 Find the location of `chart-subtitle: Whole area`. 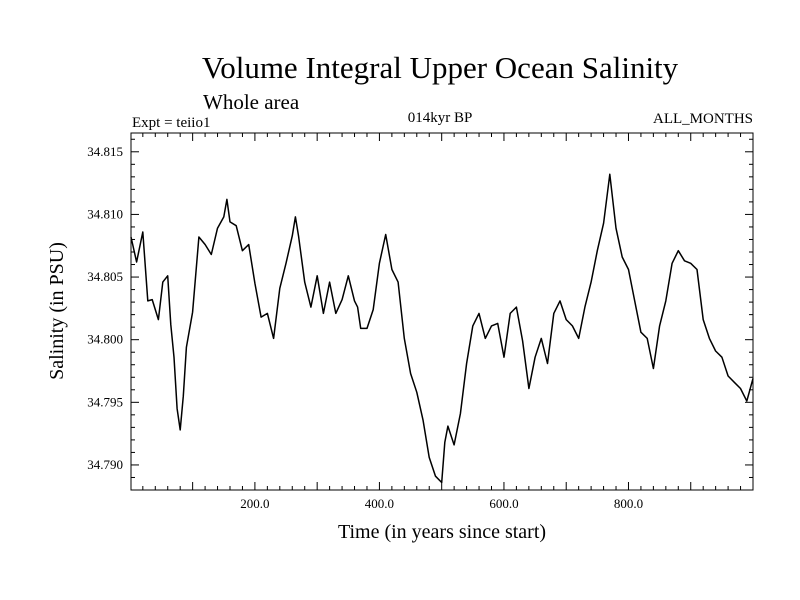

chart-subtitle: Whole area is located at coordinates (251, 102).